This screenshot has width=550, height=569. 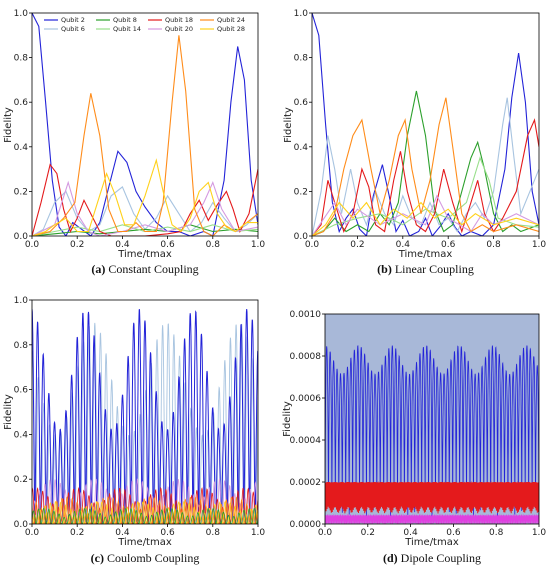 I want to click on y-tick-label: 0.0002, so click(x=306, y=483).